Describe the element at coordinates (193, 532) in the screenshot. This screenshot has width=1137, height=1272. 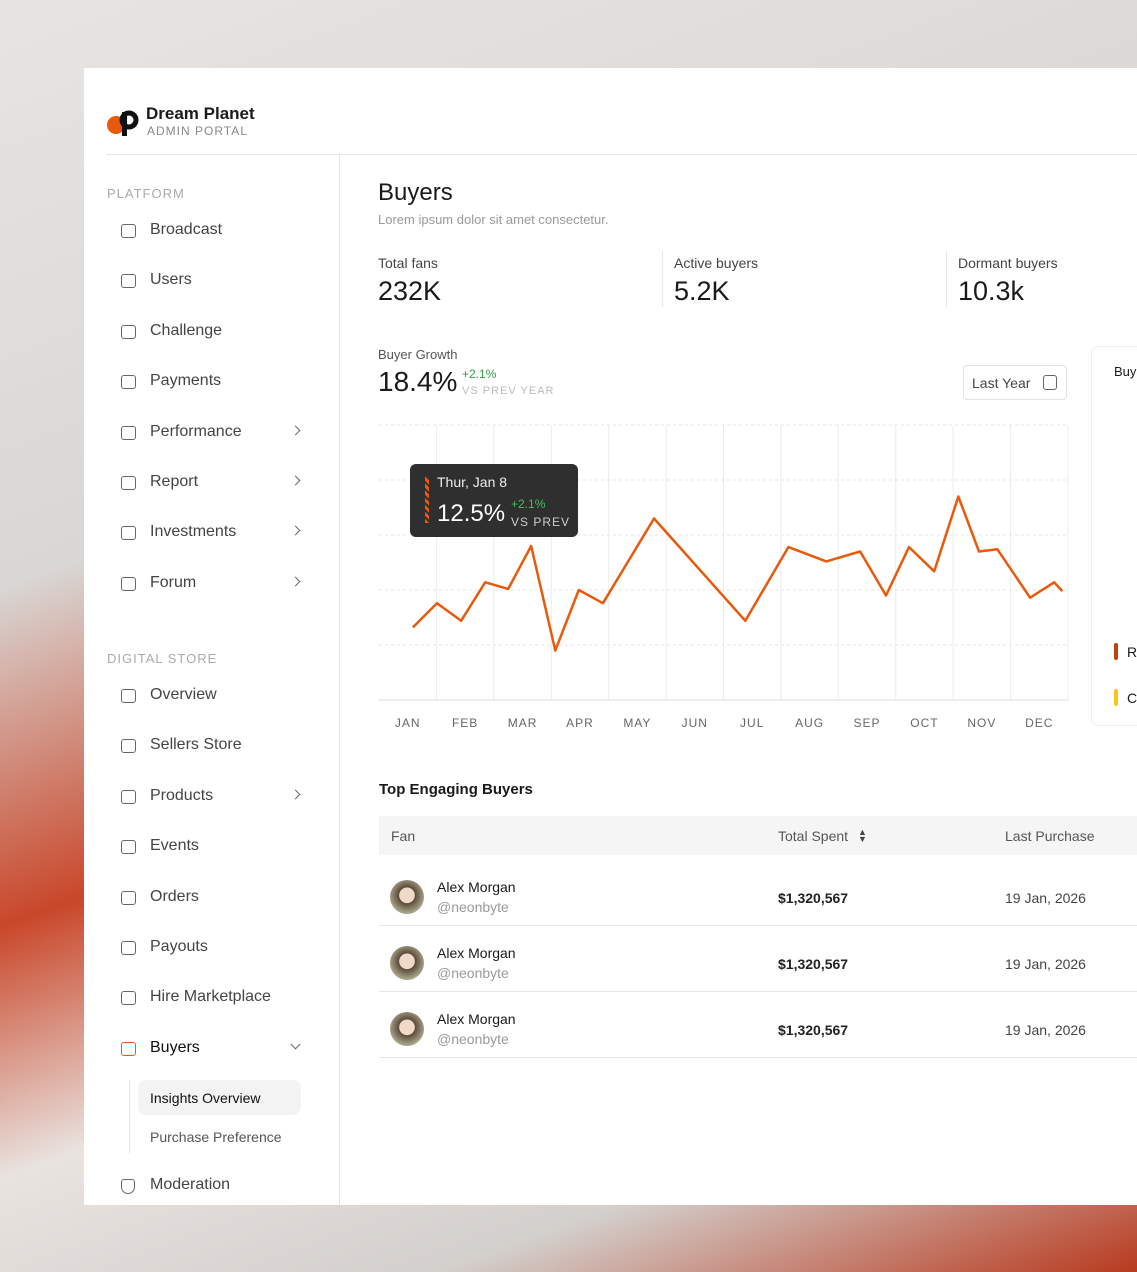
I see `nav-item: Investments` at that location.